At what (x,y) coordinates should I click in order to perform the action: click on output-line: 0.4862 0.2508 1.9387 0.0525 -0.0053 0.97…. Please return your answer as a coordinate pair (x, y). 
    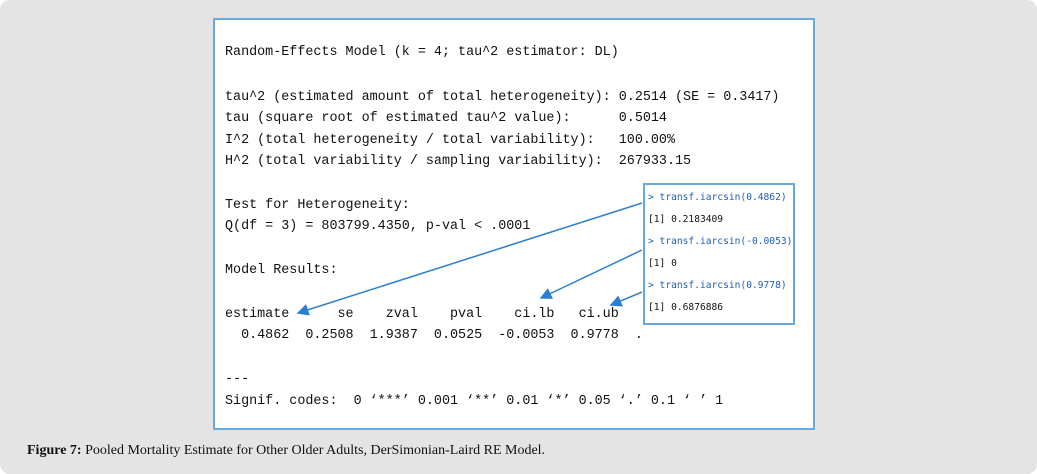
    Looking at the image, I should click on (434, 335).